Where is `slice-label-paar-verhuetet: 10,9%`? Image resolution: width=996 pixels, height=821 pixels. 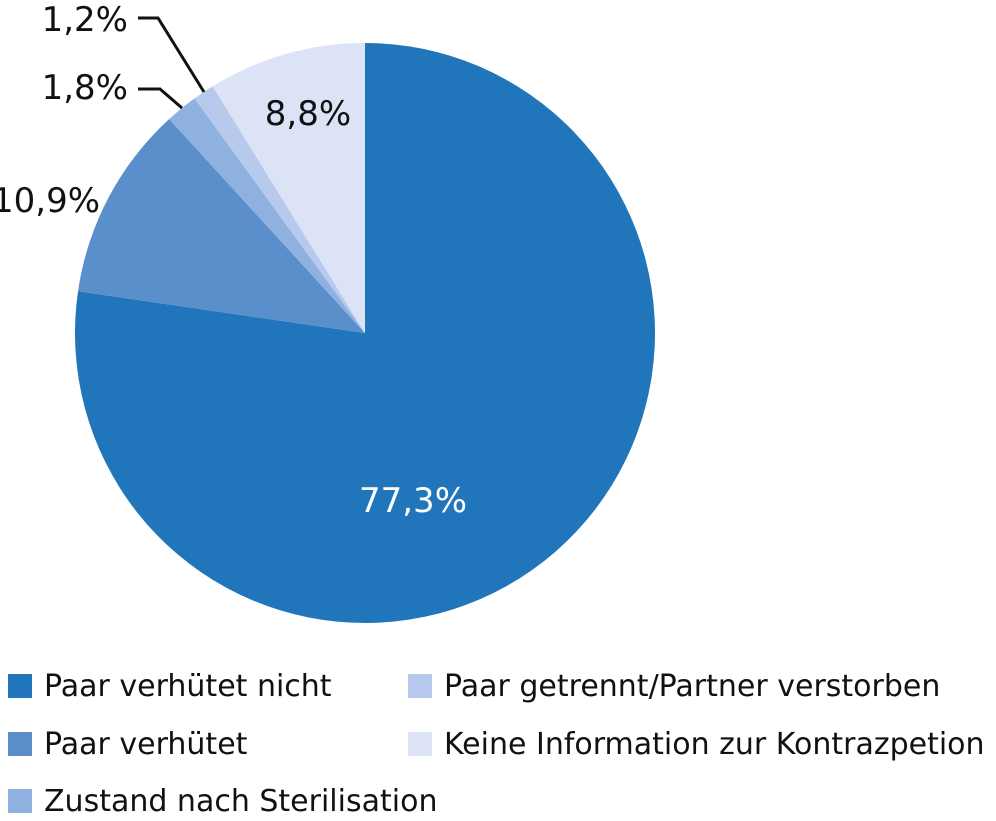
slice-label-paar-verhuetet: 10,9% is located at coordinates (50, 201).